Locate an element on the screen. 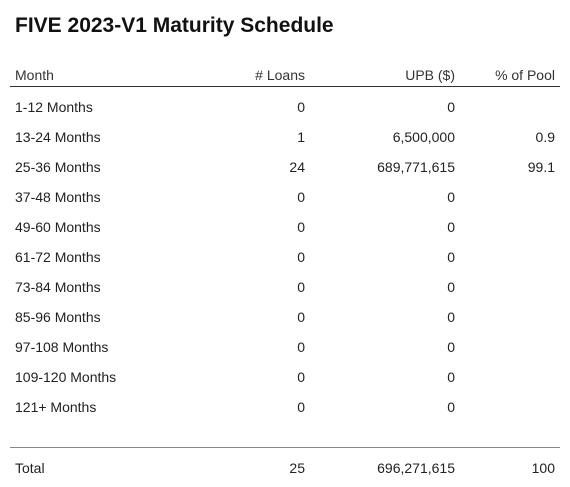 The width and height of the screenshot is (570, 487). cell-loans: 1 is located at coordinates (301, 137).